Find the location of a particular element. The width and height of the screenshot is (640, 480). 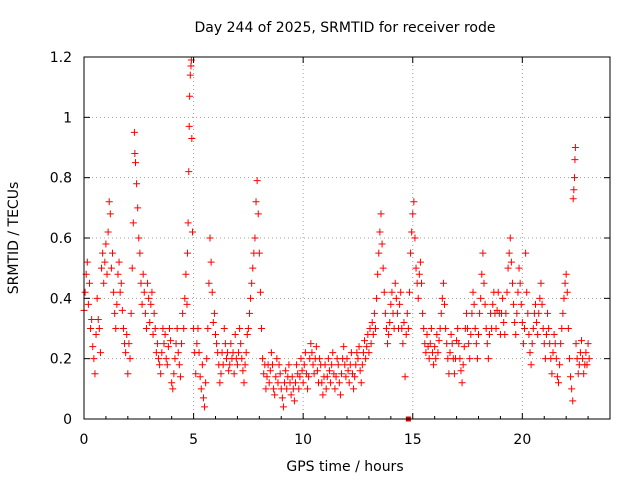

y-tick-label: 1.2 is located at coordinates (61, 58).